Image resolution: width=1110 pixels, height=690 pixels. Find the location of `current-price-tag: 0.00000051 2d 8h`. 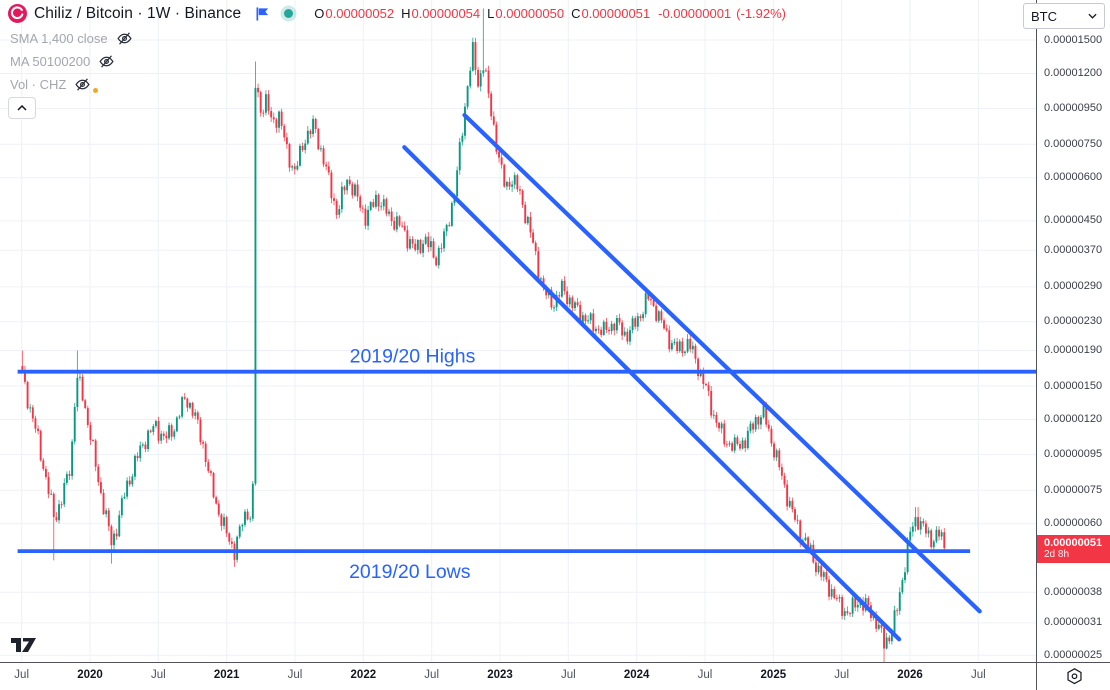

current-price-tag: 0.00000051 2d 8h is located at coordinates (1073, 549).